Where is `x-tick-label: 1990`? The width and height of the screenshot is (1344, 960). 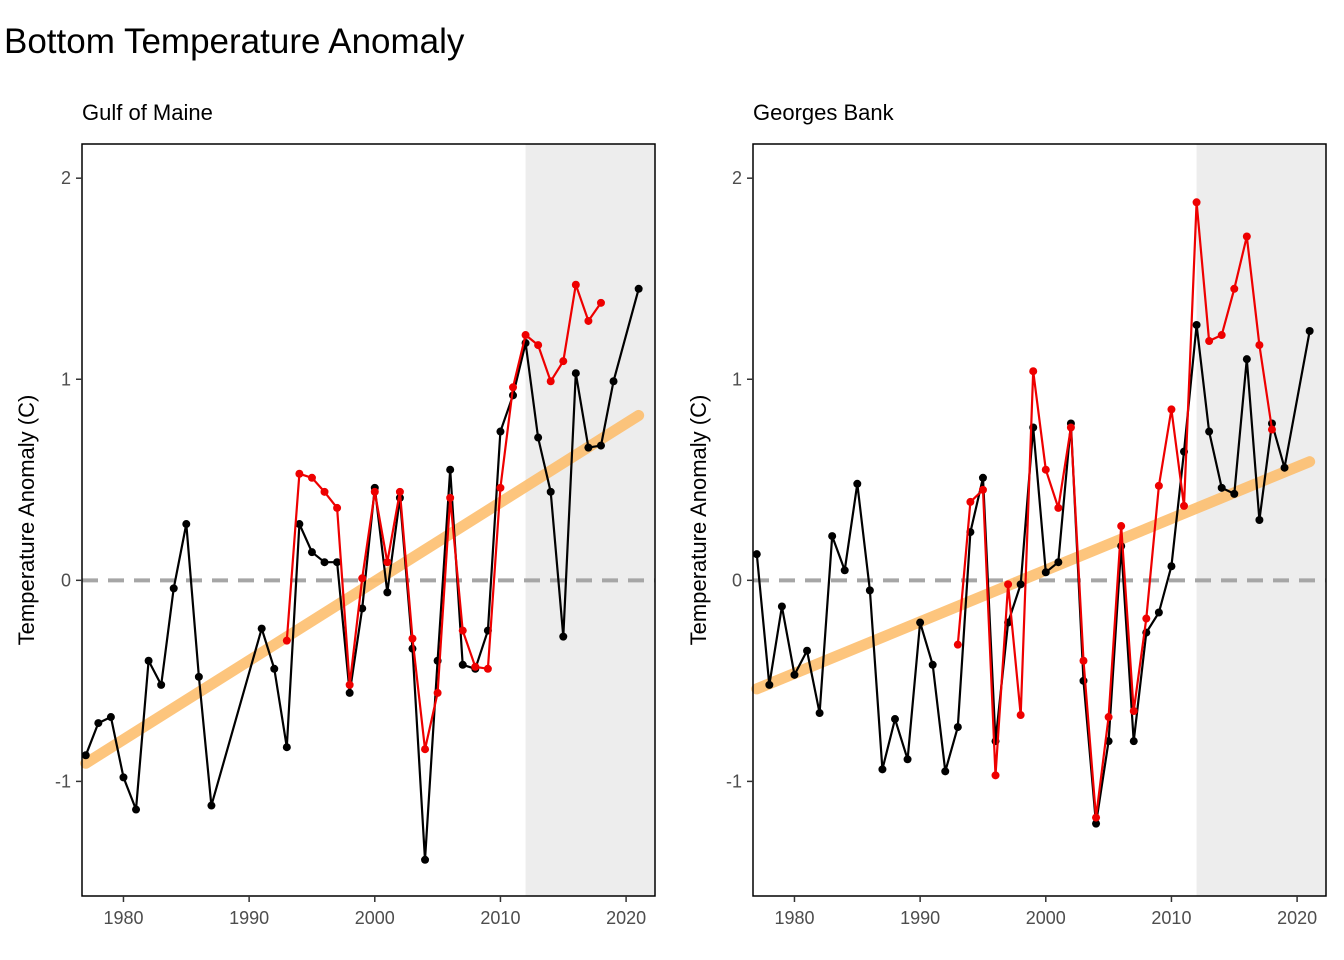 x-tick-label: 1990 is located at coordinates (920, 918).